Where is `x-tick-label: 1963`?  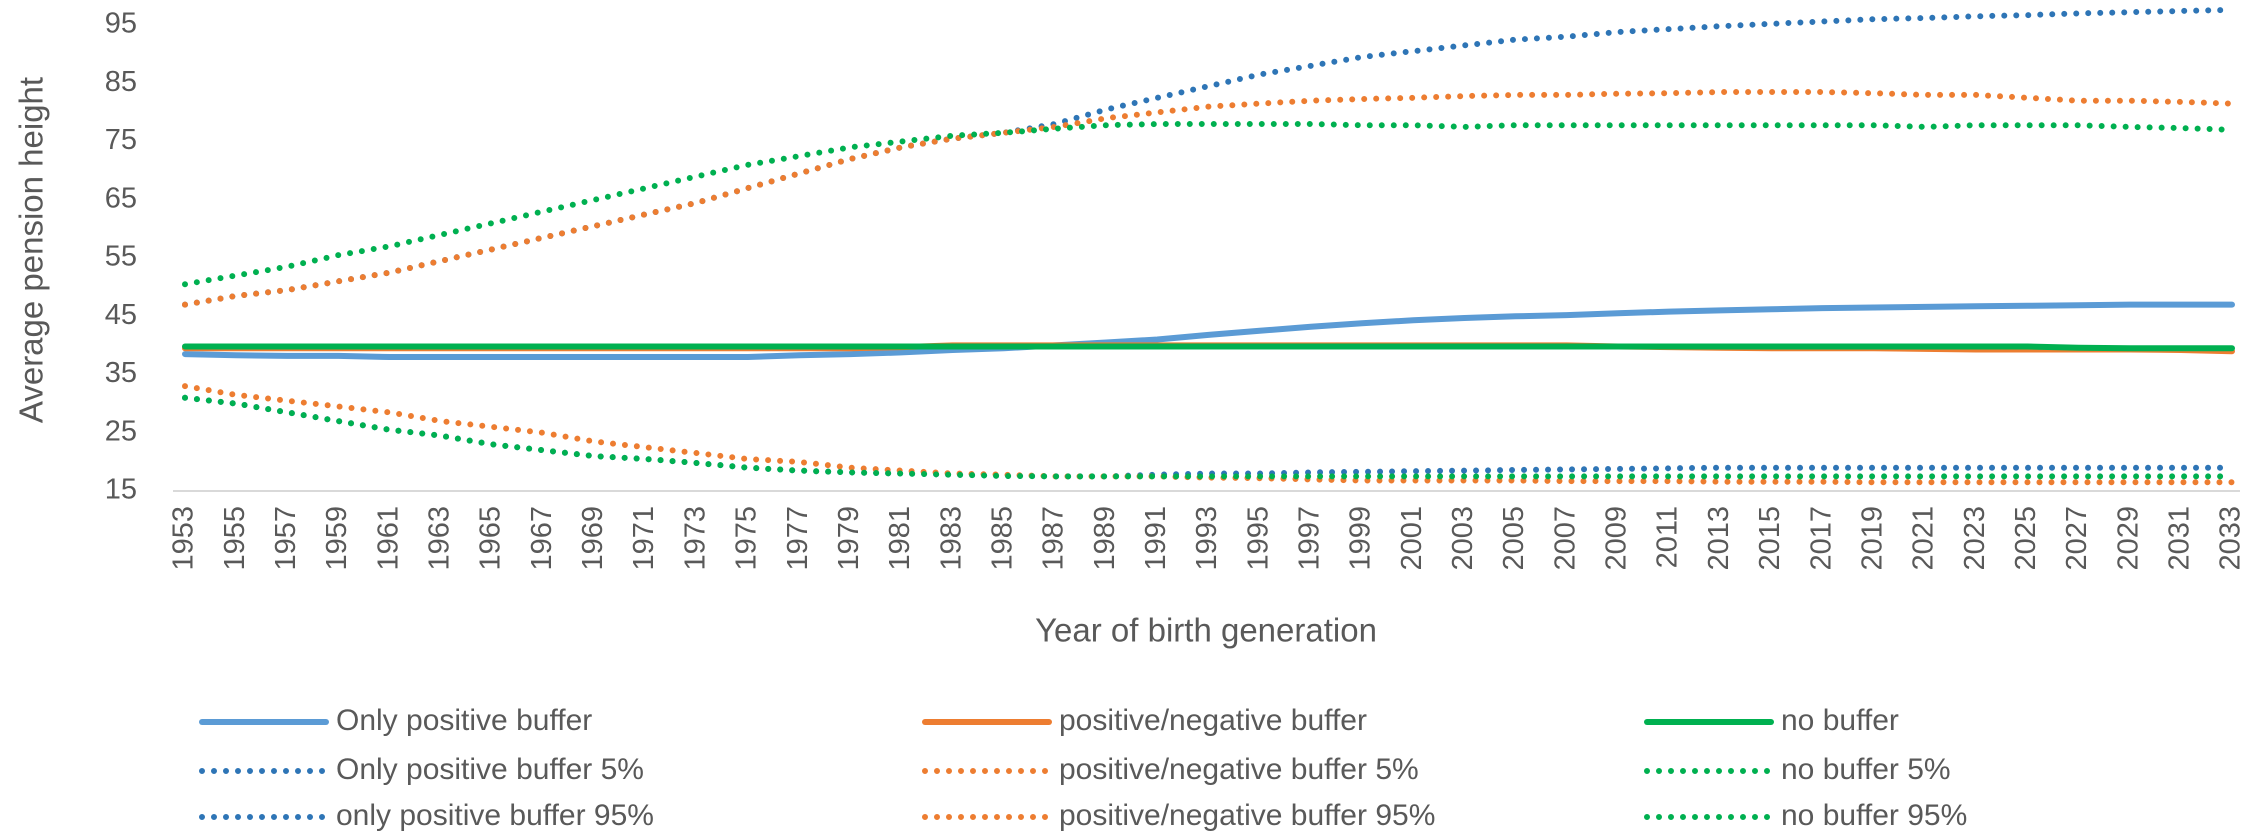
x-tick-label: 1963 is located at coordinates (440, 538).